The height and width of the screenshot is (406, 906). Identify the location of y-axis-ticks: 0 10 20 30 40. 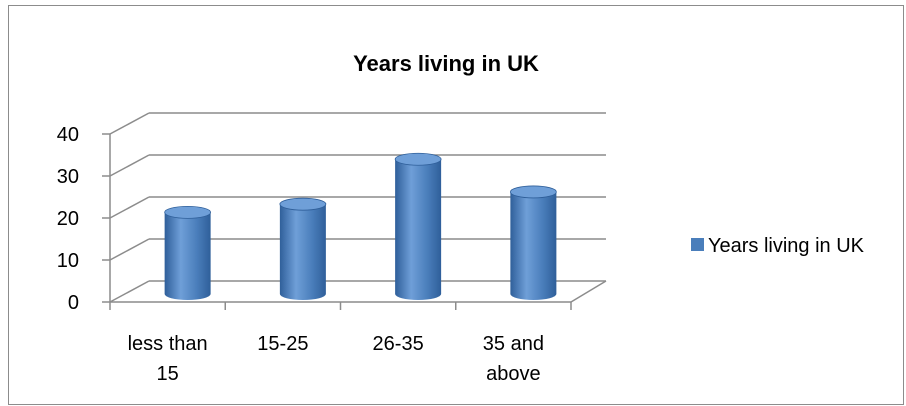
(68, 219).